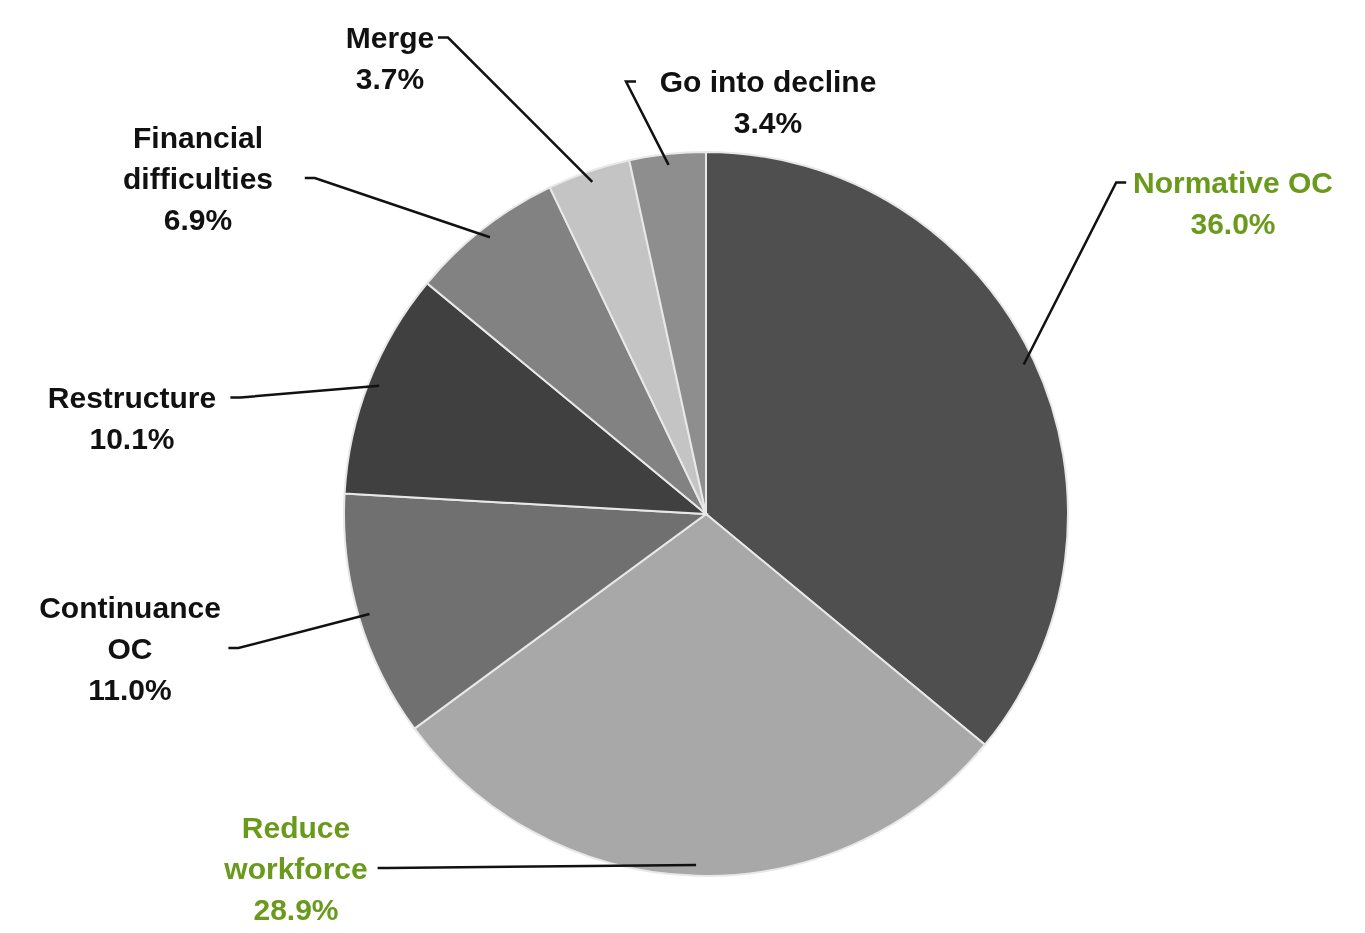 Image resolution: width=1365 pixels, height=933 pixels. Describe the element at coordinates (768, 122) in the screenshot. I see `data-label: 3.4%` at that location.